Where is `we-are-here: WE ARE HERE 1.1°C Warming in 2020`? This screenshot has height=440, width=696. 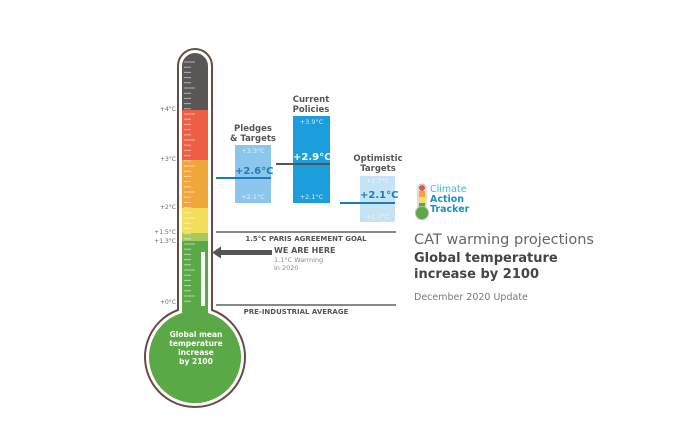
we-are-here: WE ARE HERE 1.1°C Warming in 2020 is located at coordinates (304, 259).